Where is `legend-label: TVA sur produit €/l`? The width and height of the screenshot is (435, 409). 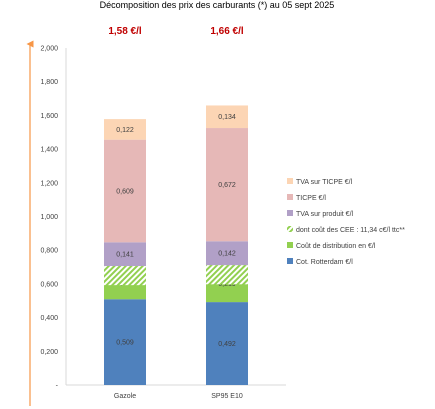
legend-label: TVA sur produit €/l is located at coordinates (325, 214).